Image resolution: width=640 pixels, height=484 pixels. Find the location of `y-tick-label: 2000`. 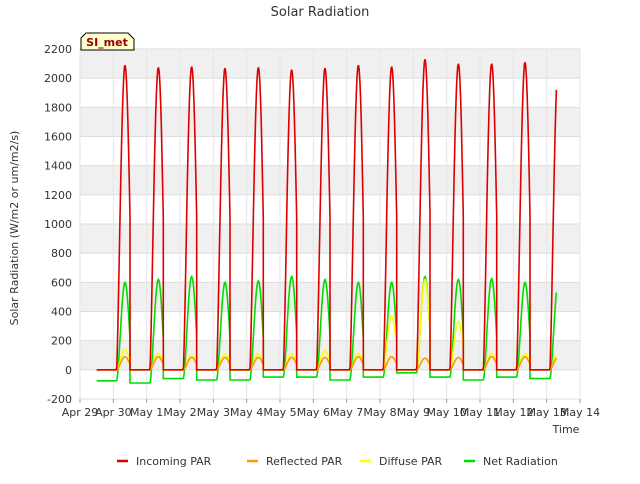

y-tick-label: 2000 is located at coordinates (58, 78).